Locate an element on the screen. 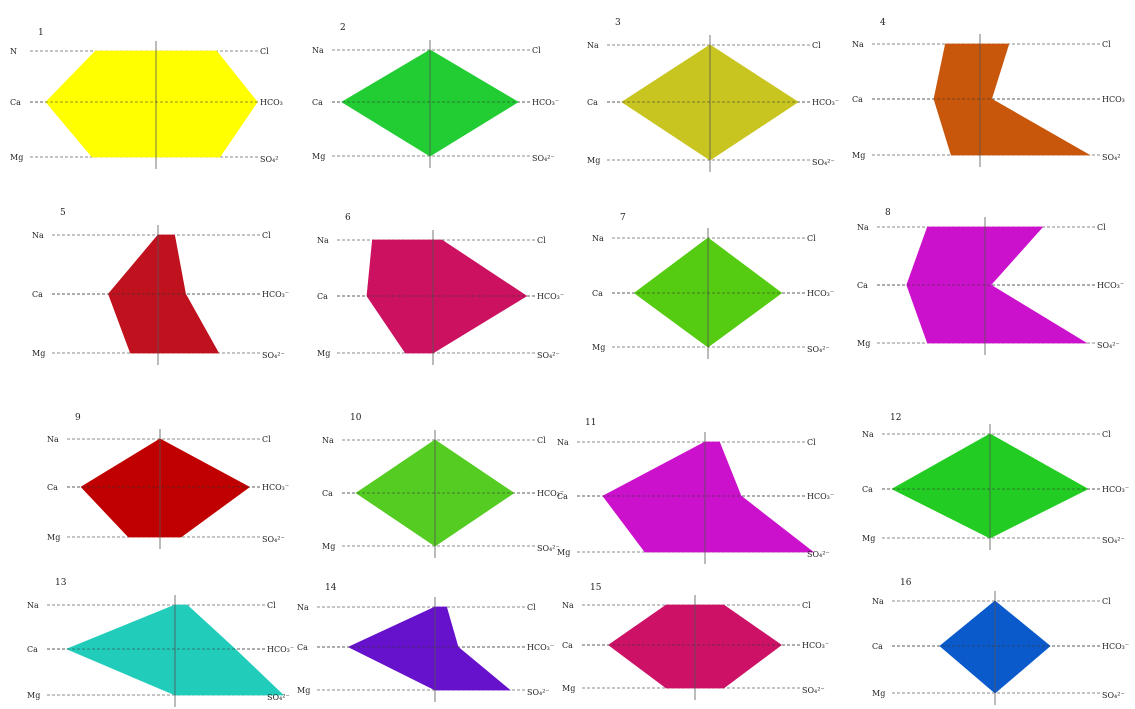 The height and width of the screenshot is (709, 1135). panel-number: 14 is located at coordinates (331, 588).